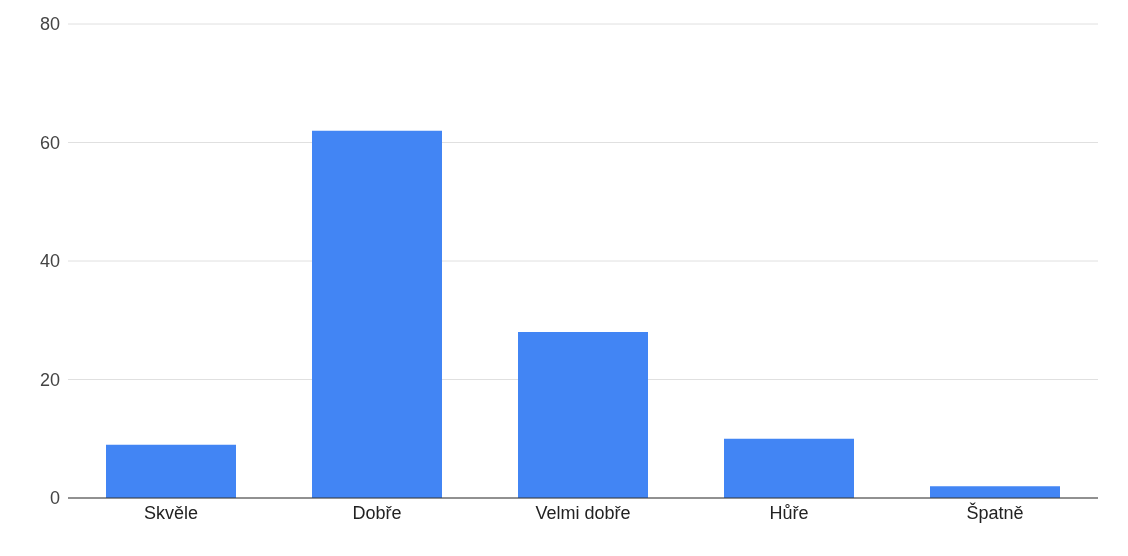 The image size is (1128, 556). What do you see at coordinates (49, 142) in the screenshot?
I see `y-tick-label: 60` at bounding box center [49, 142].